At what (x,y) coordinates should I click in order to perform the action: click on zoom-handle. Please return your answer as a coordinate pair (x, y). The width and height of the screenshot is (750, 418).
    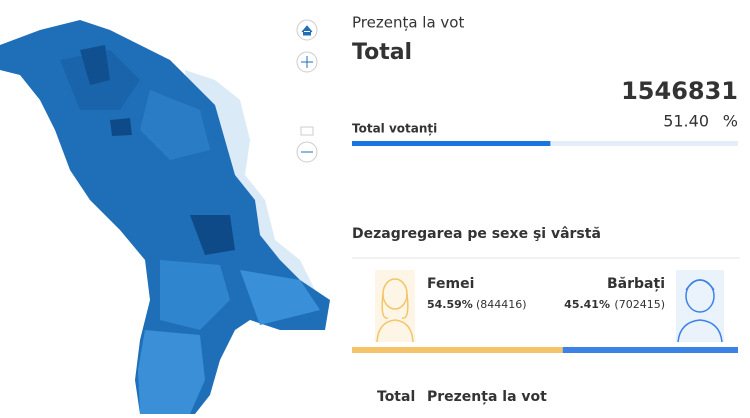
    Looking at the image, I should click on (307, 131).